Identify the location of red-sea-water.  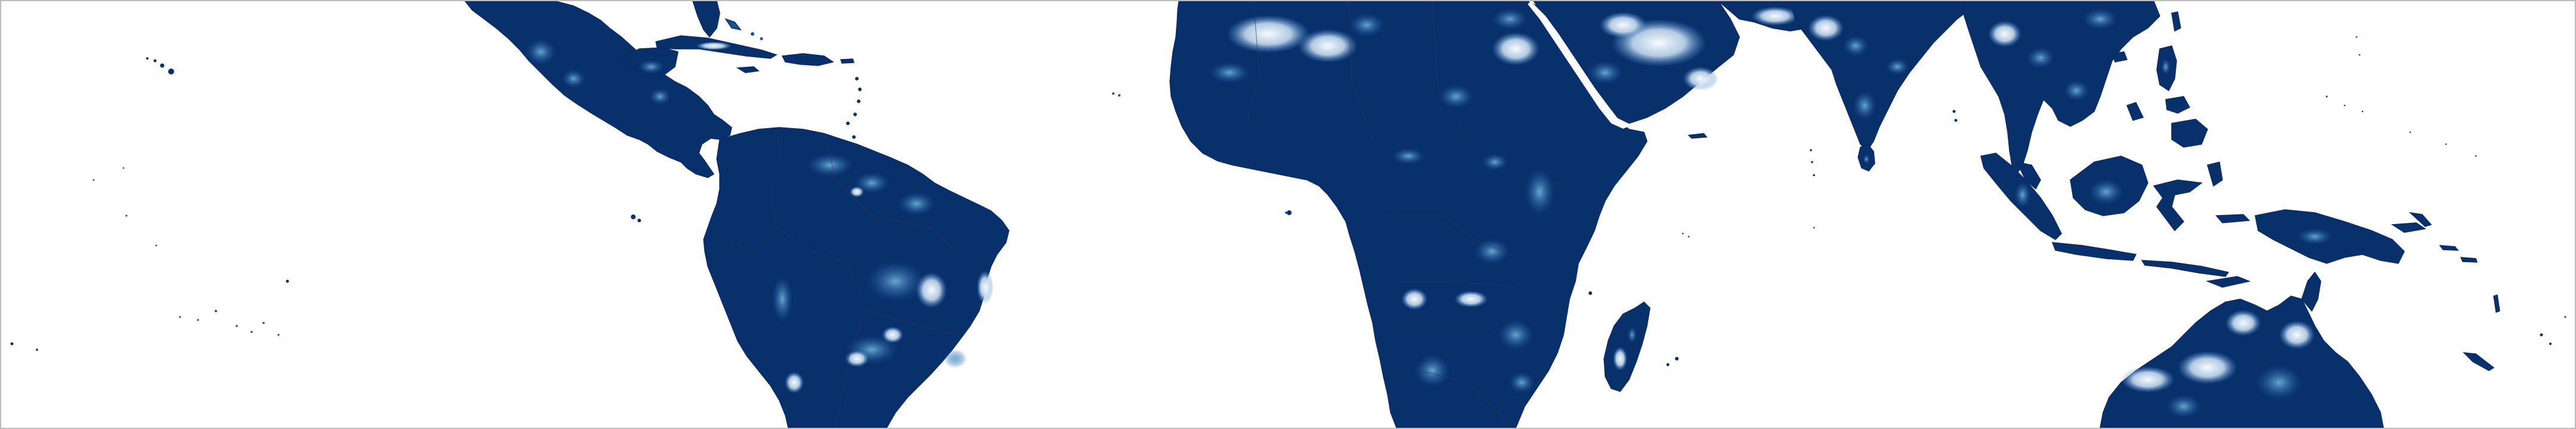
(1579, 65).